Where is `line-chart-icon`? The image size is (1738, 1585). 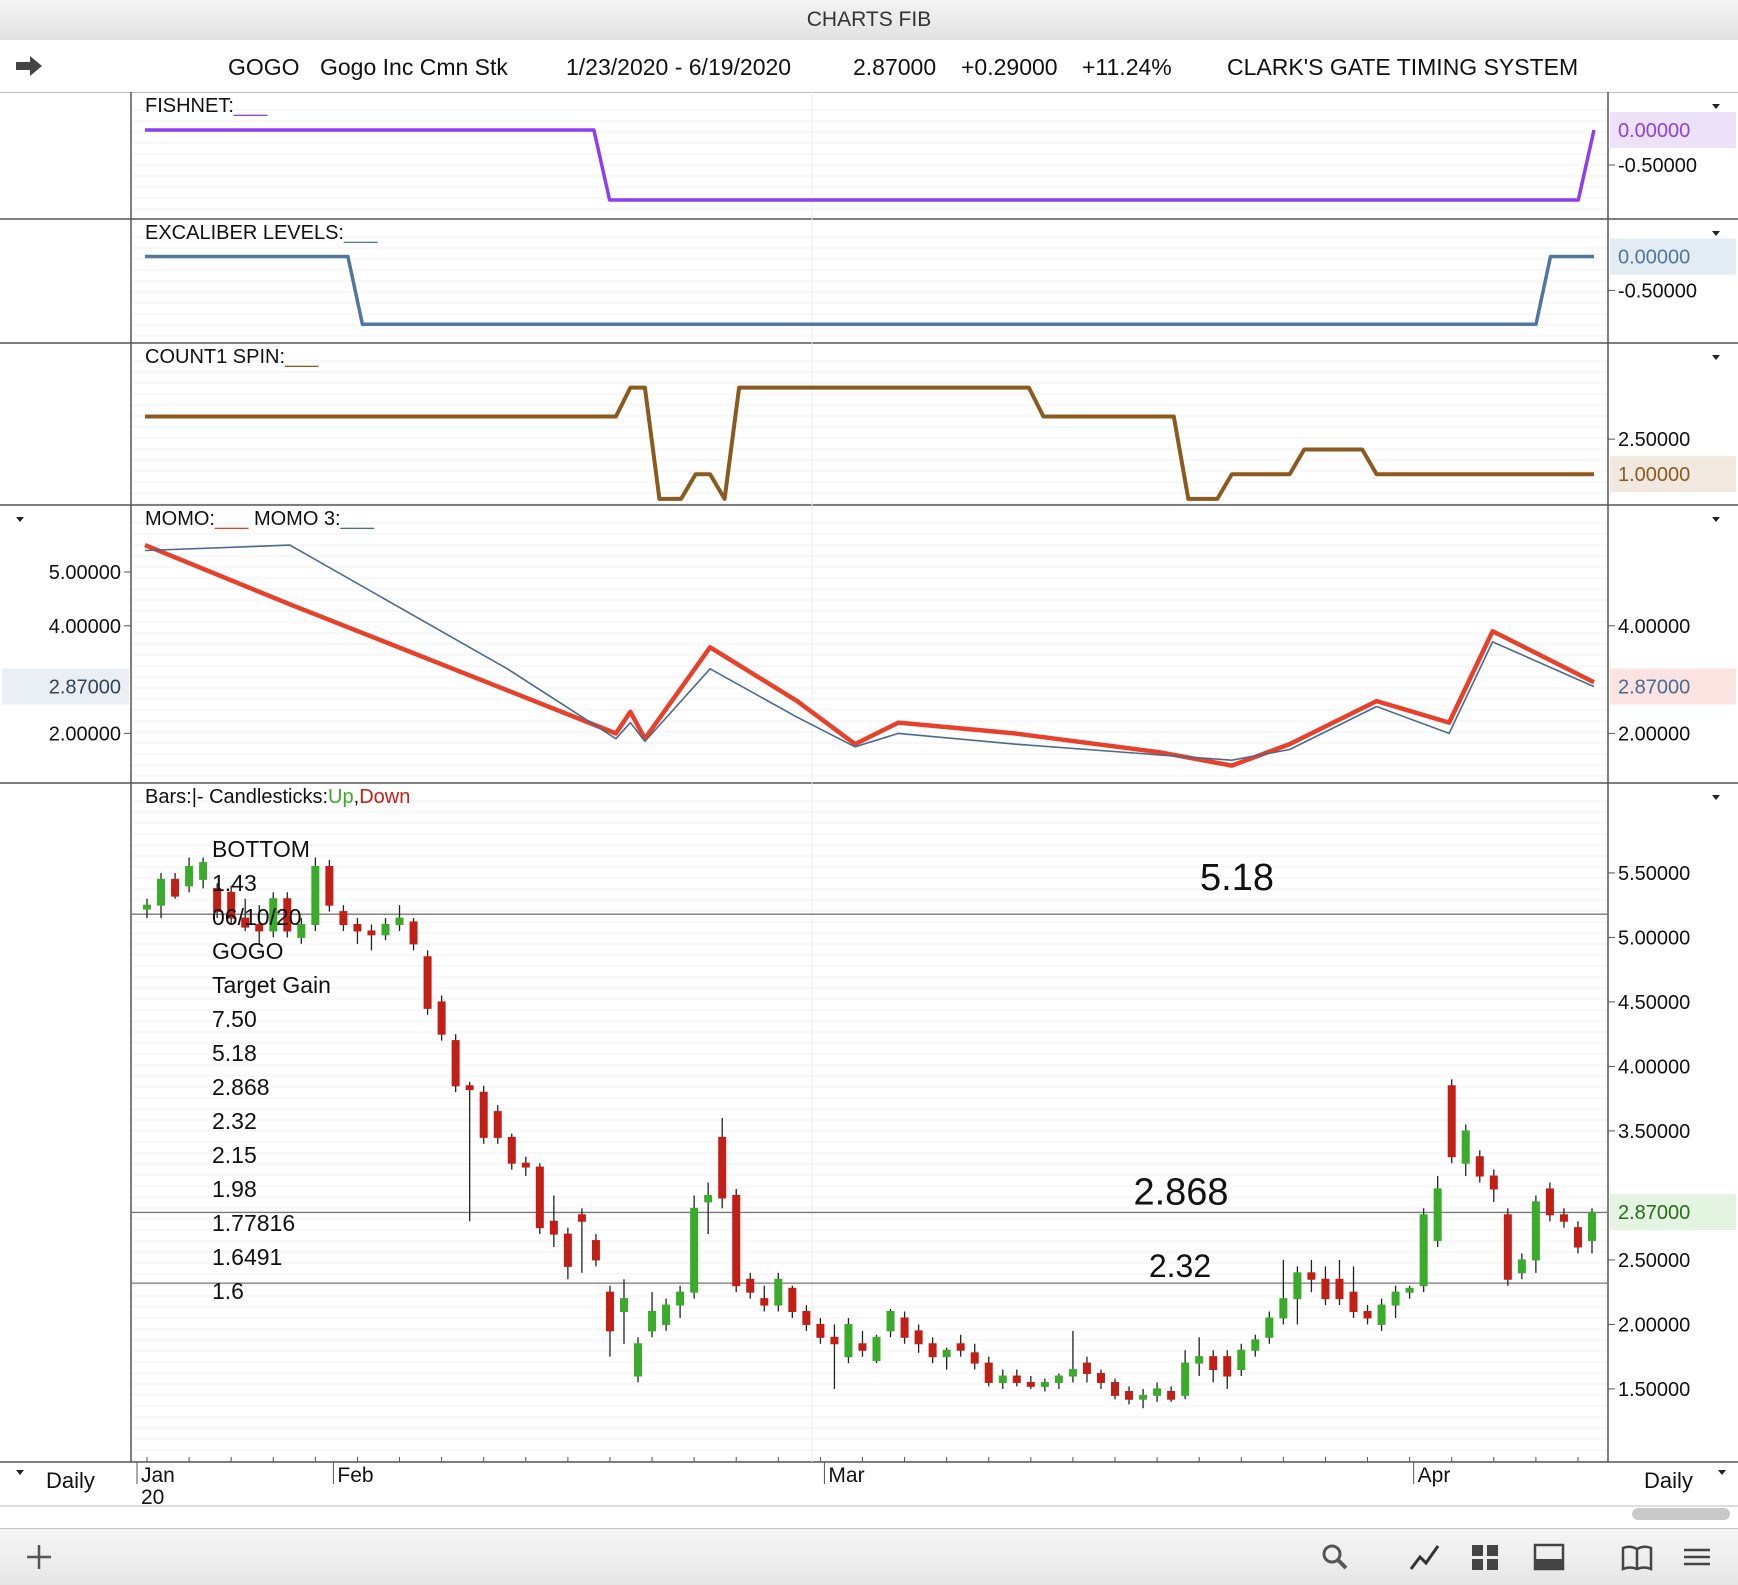 line-chart-icon is located at coordinates (1425, 1557).